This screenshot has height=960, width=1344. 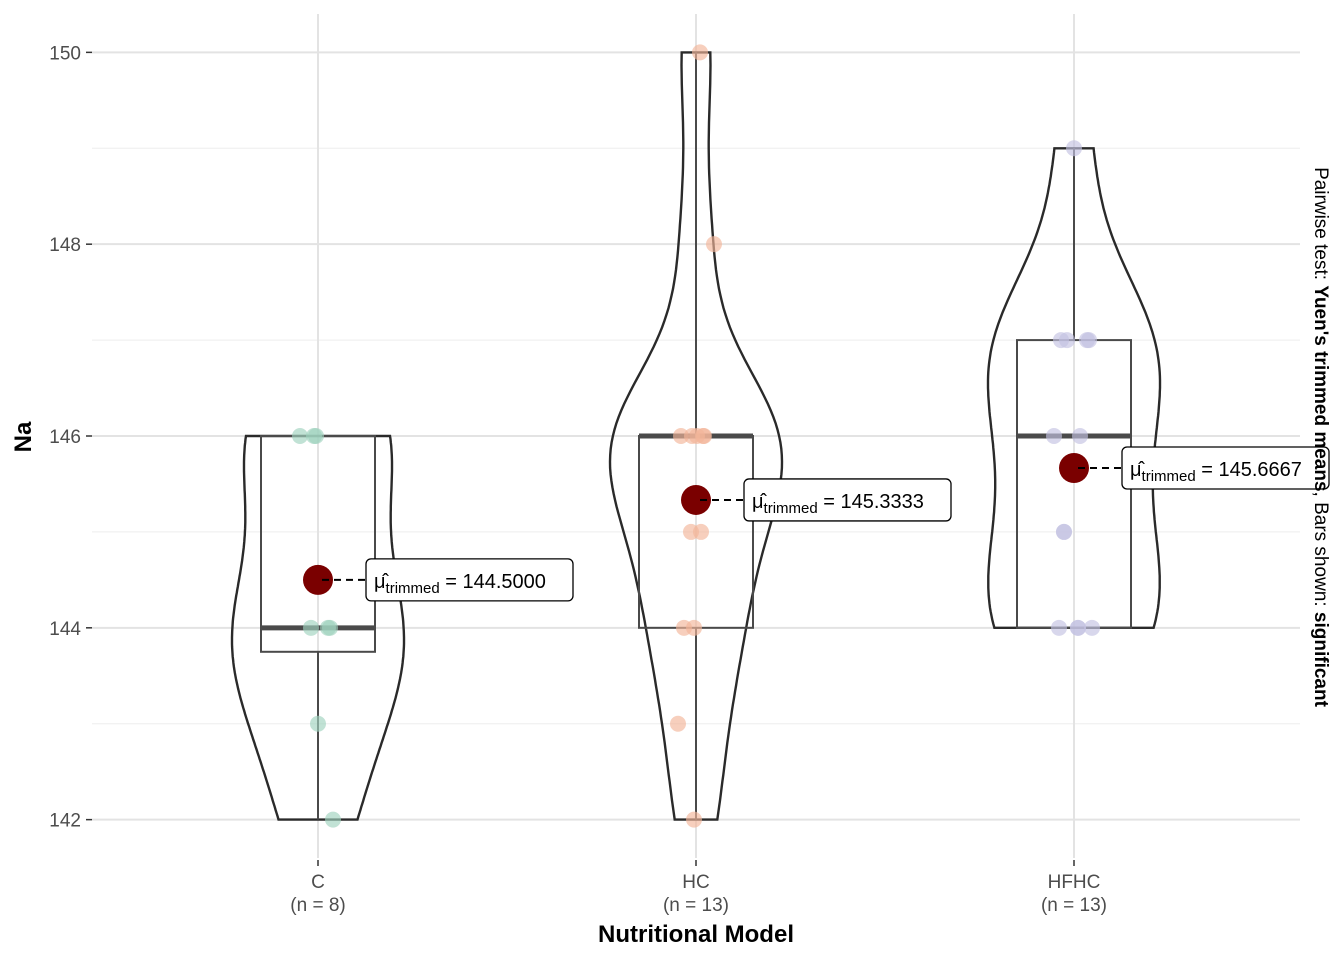 What do you see at coordinates (871, 502) in the screenshot?
I see `mean-value: = 145.3333` at bounding box center [871, 502].